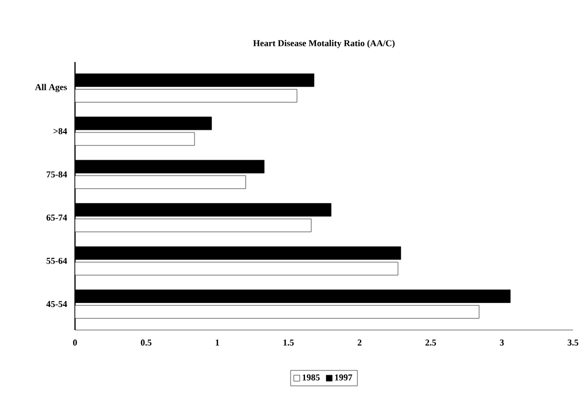  What do you see at coordinates (311, 377) in the screenshot?
I see `legend-label: 1985` at bounding box center [311, 377].